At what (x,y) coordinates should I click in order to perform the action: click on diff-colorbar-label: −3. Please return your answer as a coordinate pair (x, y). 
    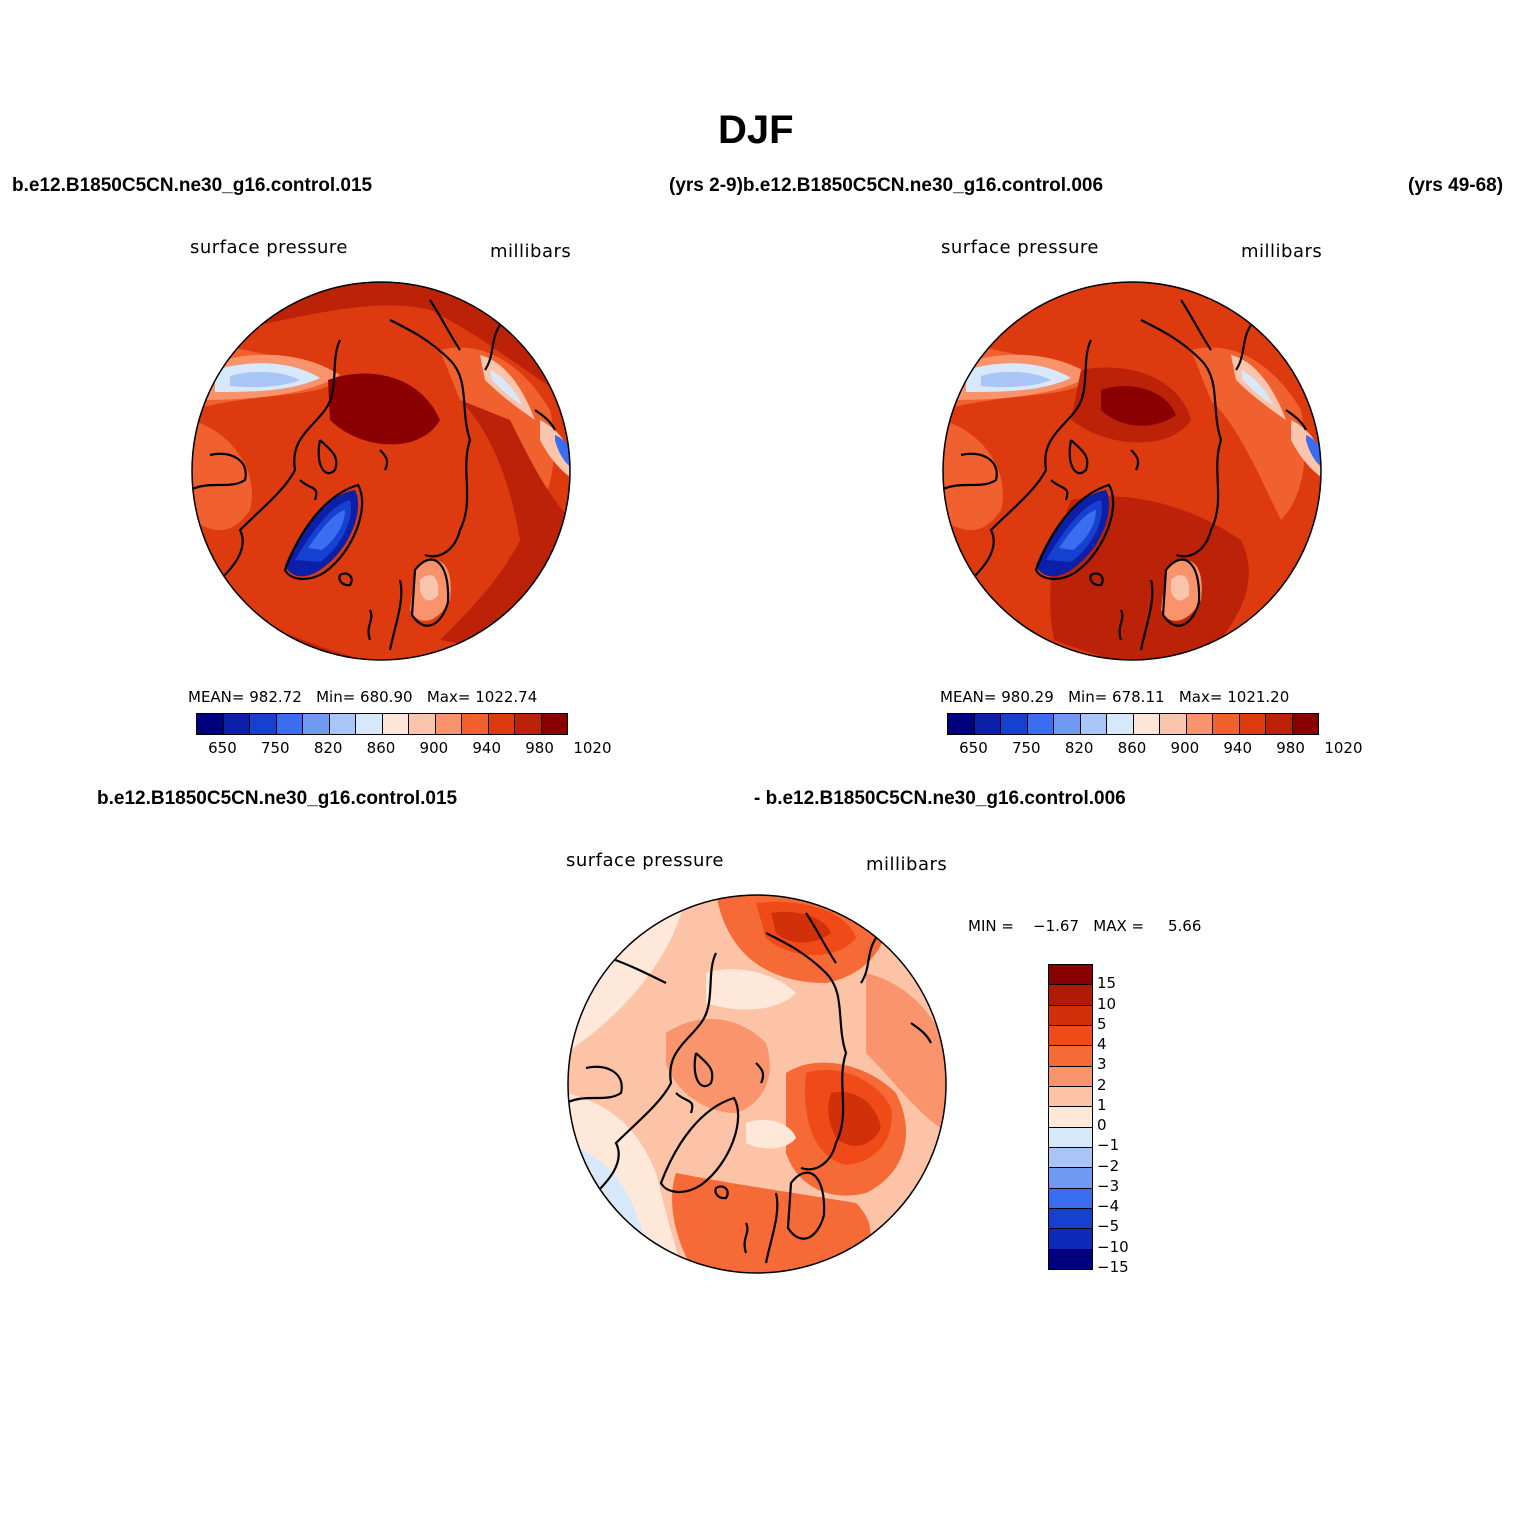
    Looking at the image, I should click on (1108, 1185).